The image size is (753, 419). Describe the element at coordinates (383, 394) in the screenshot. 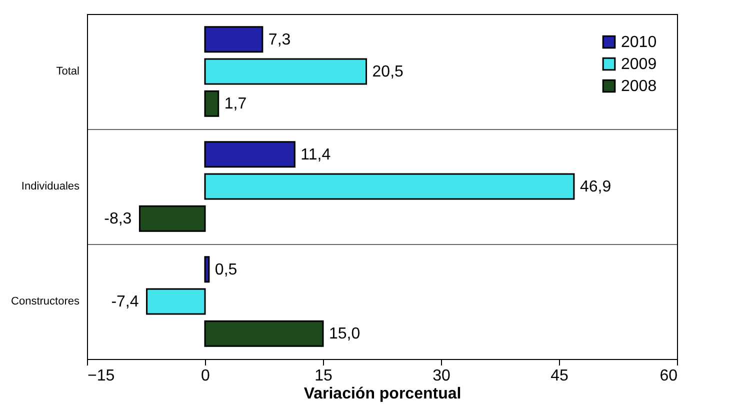

I see `x-axis-title: Variación porcentual` at that location.